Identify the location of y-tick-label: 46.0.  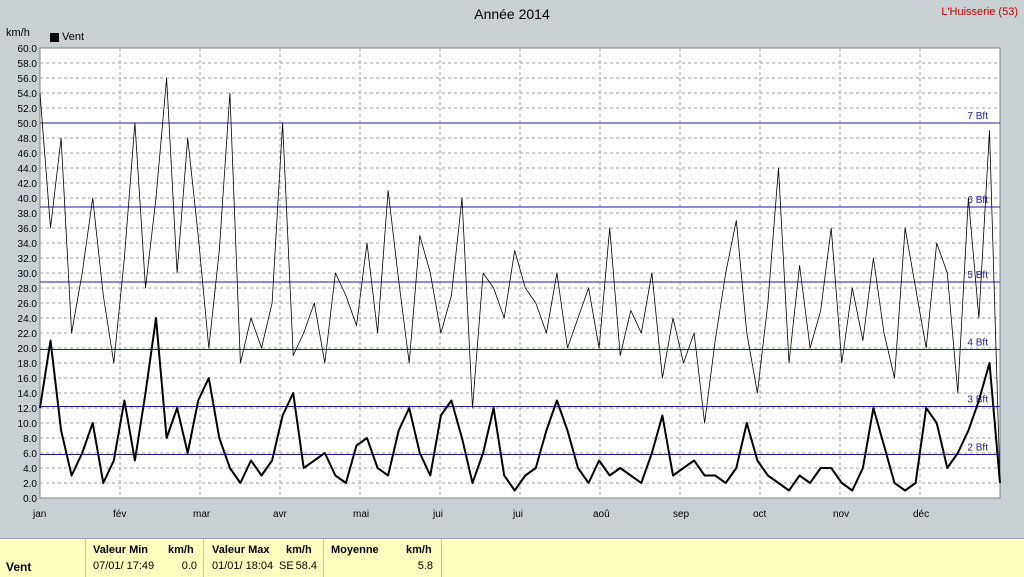
(28, 154).